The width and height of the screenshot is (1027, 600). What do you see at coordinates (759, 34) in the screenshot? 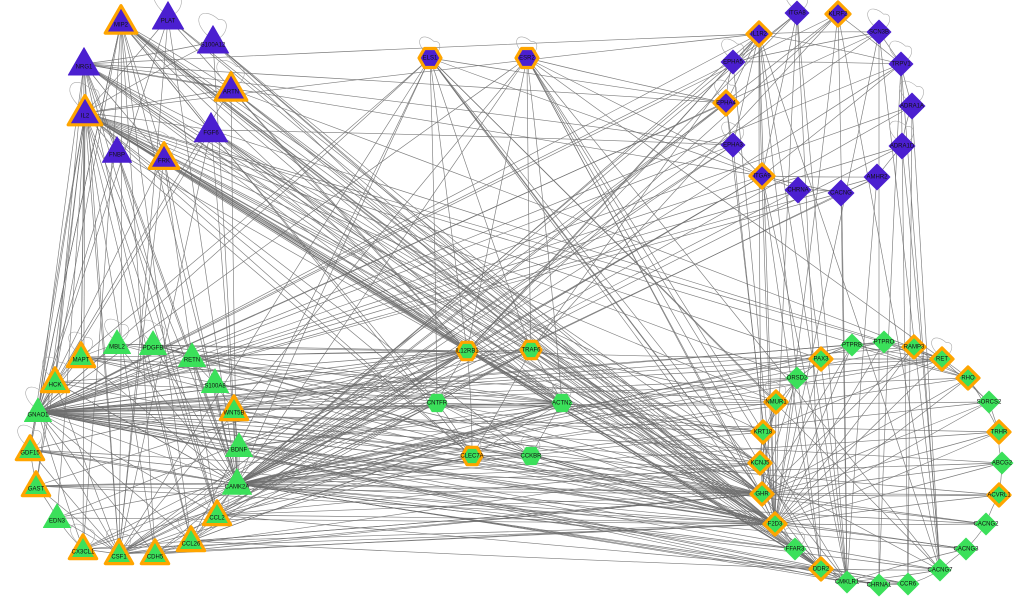
I see `graph-node-il1r2` at bounding box center [759, 34].